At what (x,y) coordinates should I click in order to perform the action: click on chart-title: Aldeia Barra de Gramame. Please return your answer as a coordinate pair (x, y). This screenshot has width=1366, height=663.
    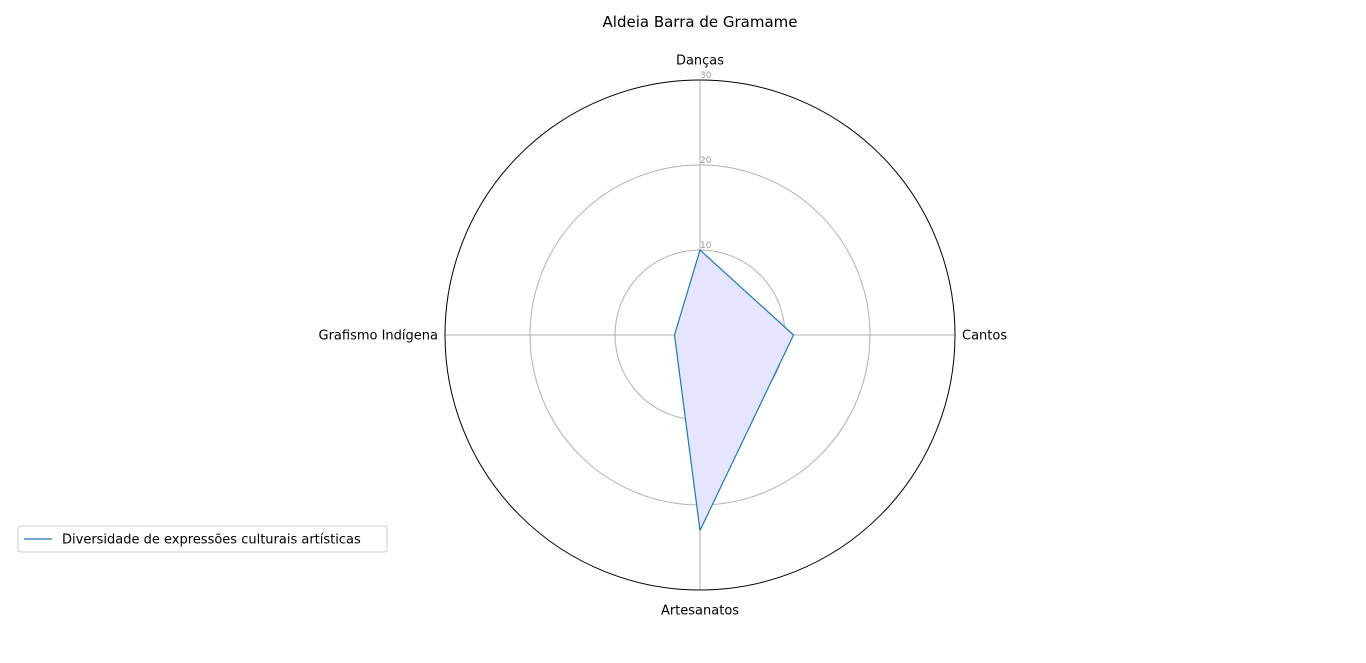
    Looking at the image, I should click on (700, 22).